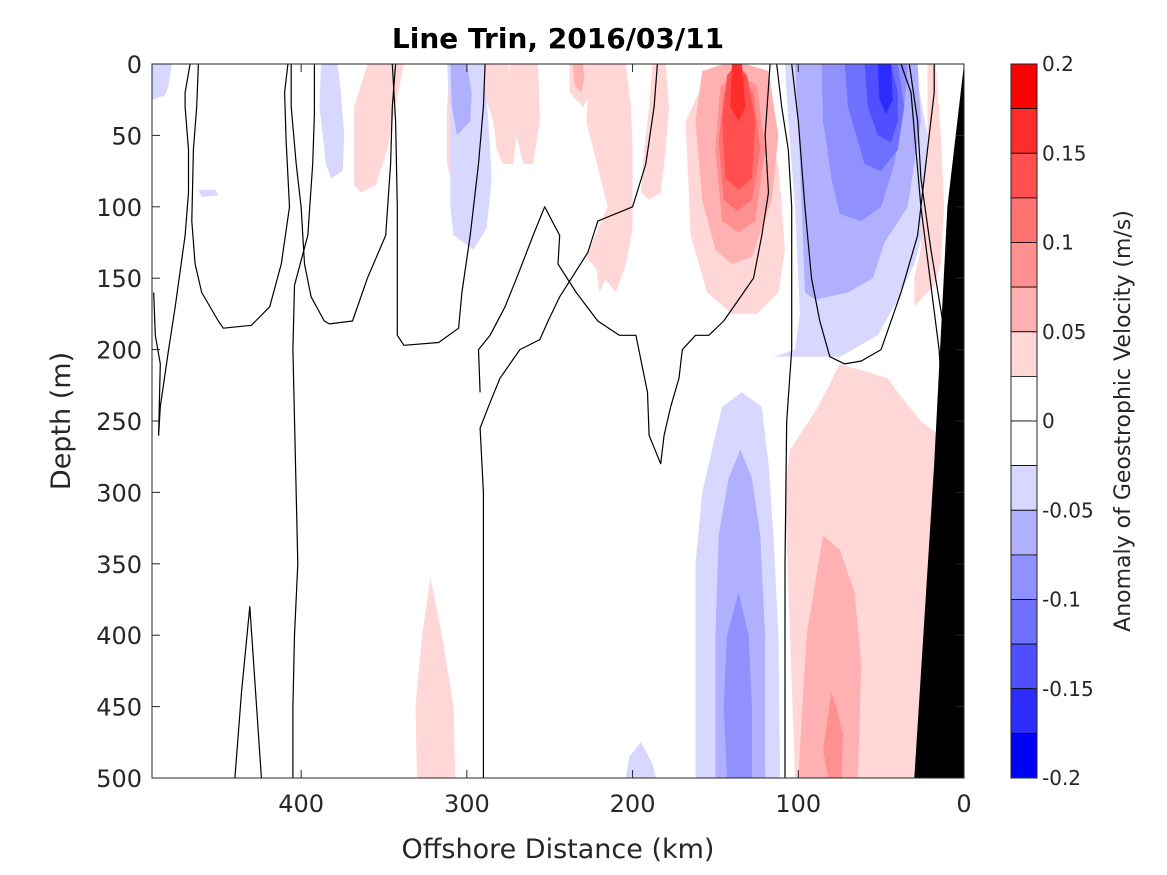 This screenshot has width=1167, height=875. I want to click on y-axis-title: Depth (m), so click(61, 421).